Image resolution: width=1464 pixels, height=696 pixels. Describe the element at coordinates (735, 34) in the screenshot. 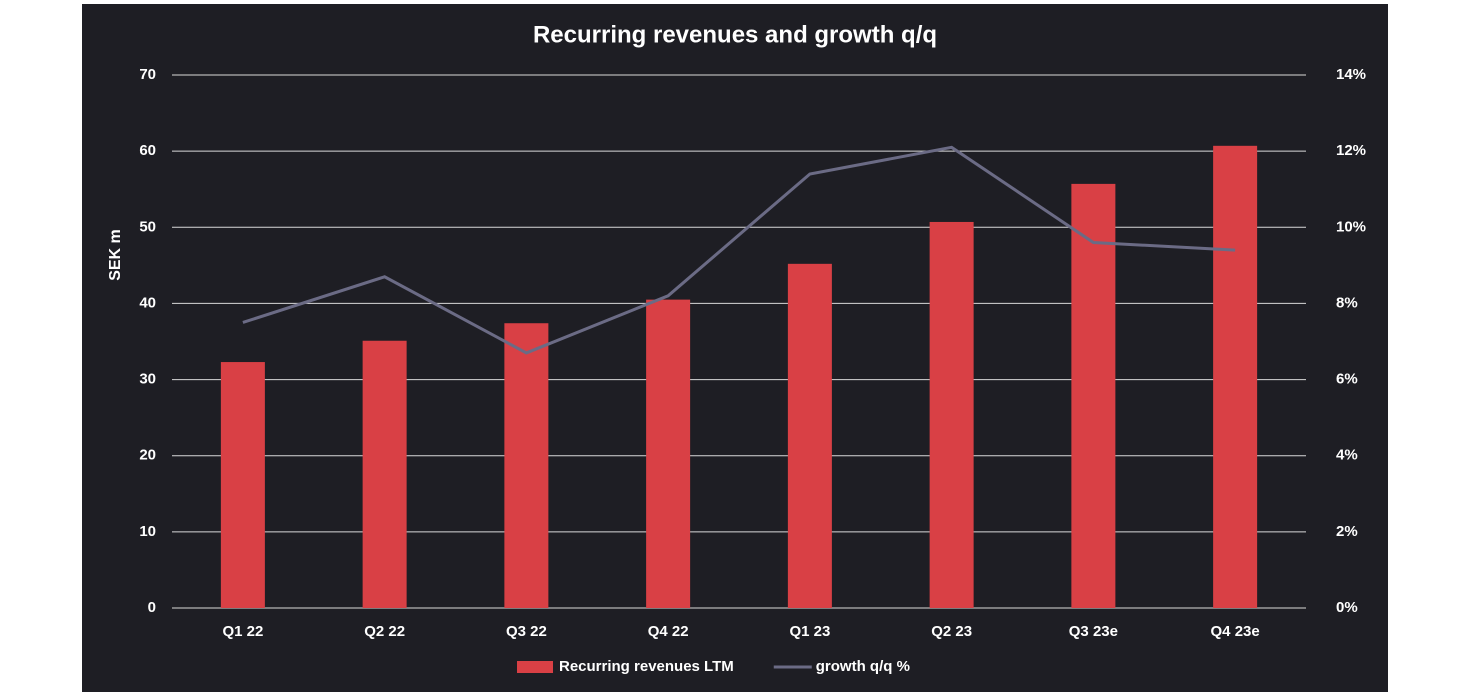

I see `chart-title: Recurring revenues and growth q/q` at that location.